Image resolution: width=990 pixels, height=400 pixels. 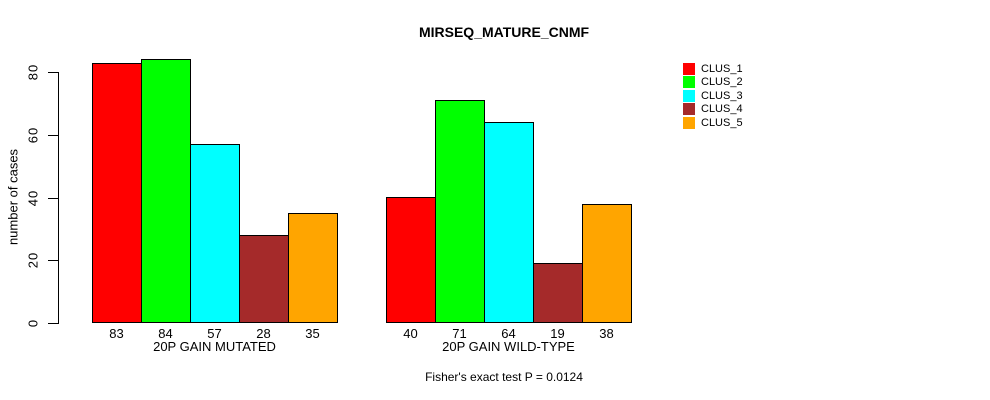 What do you see at coordinates (33, 323) in the screenshot?
I see `y-tick-label: 0` at bounding box center [33, 323].